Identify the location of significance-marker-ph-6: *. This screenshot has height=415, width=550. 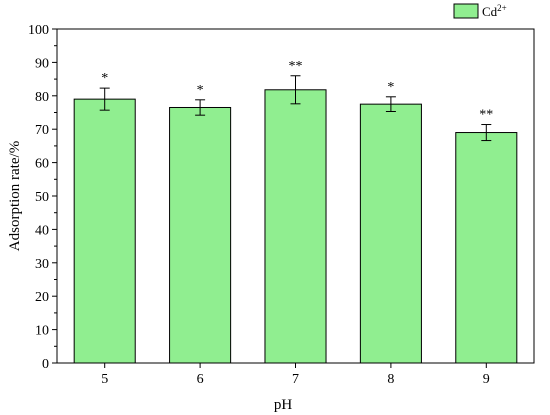
(200, 90).